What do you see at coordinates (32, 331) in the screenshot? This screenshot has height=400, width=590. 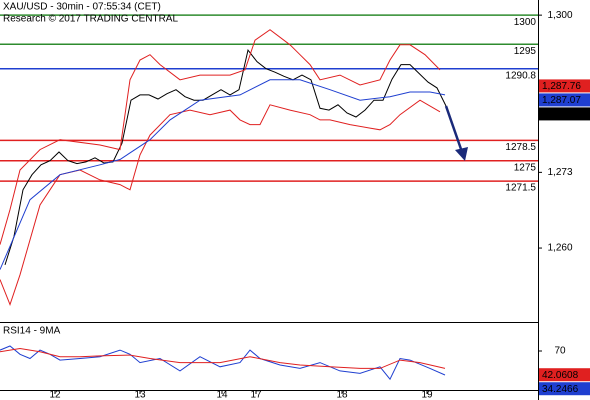 I see `rsi-title: RSI14 - 9MA` at bounding box center [32, 331].